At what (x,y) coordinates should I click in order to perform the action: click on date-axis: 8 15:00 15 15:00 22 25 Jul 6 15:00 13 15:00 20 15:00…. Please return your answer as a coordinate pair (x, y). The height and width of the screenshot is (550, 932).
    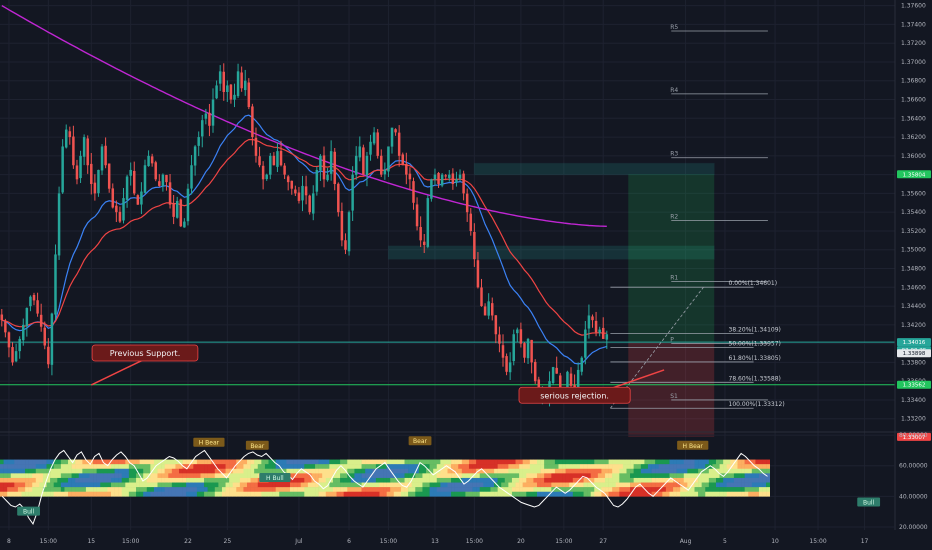
    Looking at the image, I should click on (438, 541).